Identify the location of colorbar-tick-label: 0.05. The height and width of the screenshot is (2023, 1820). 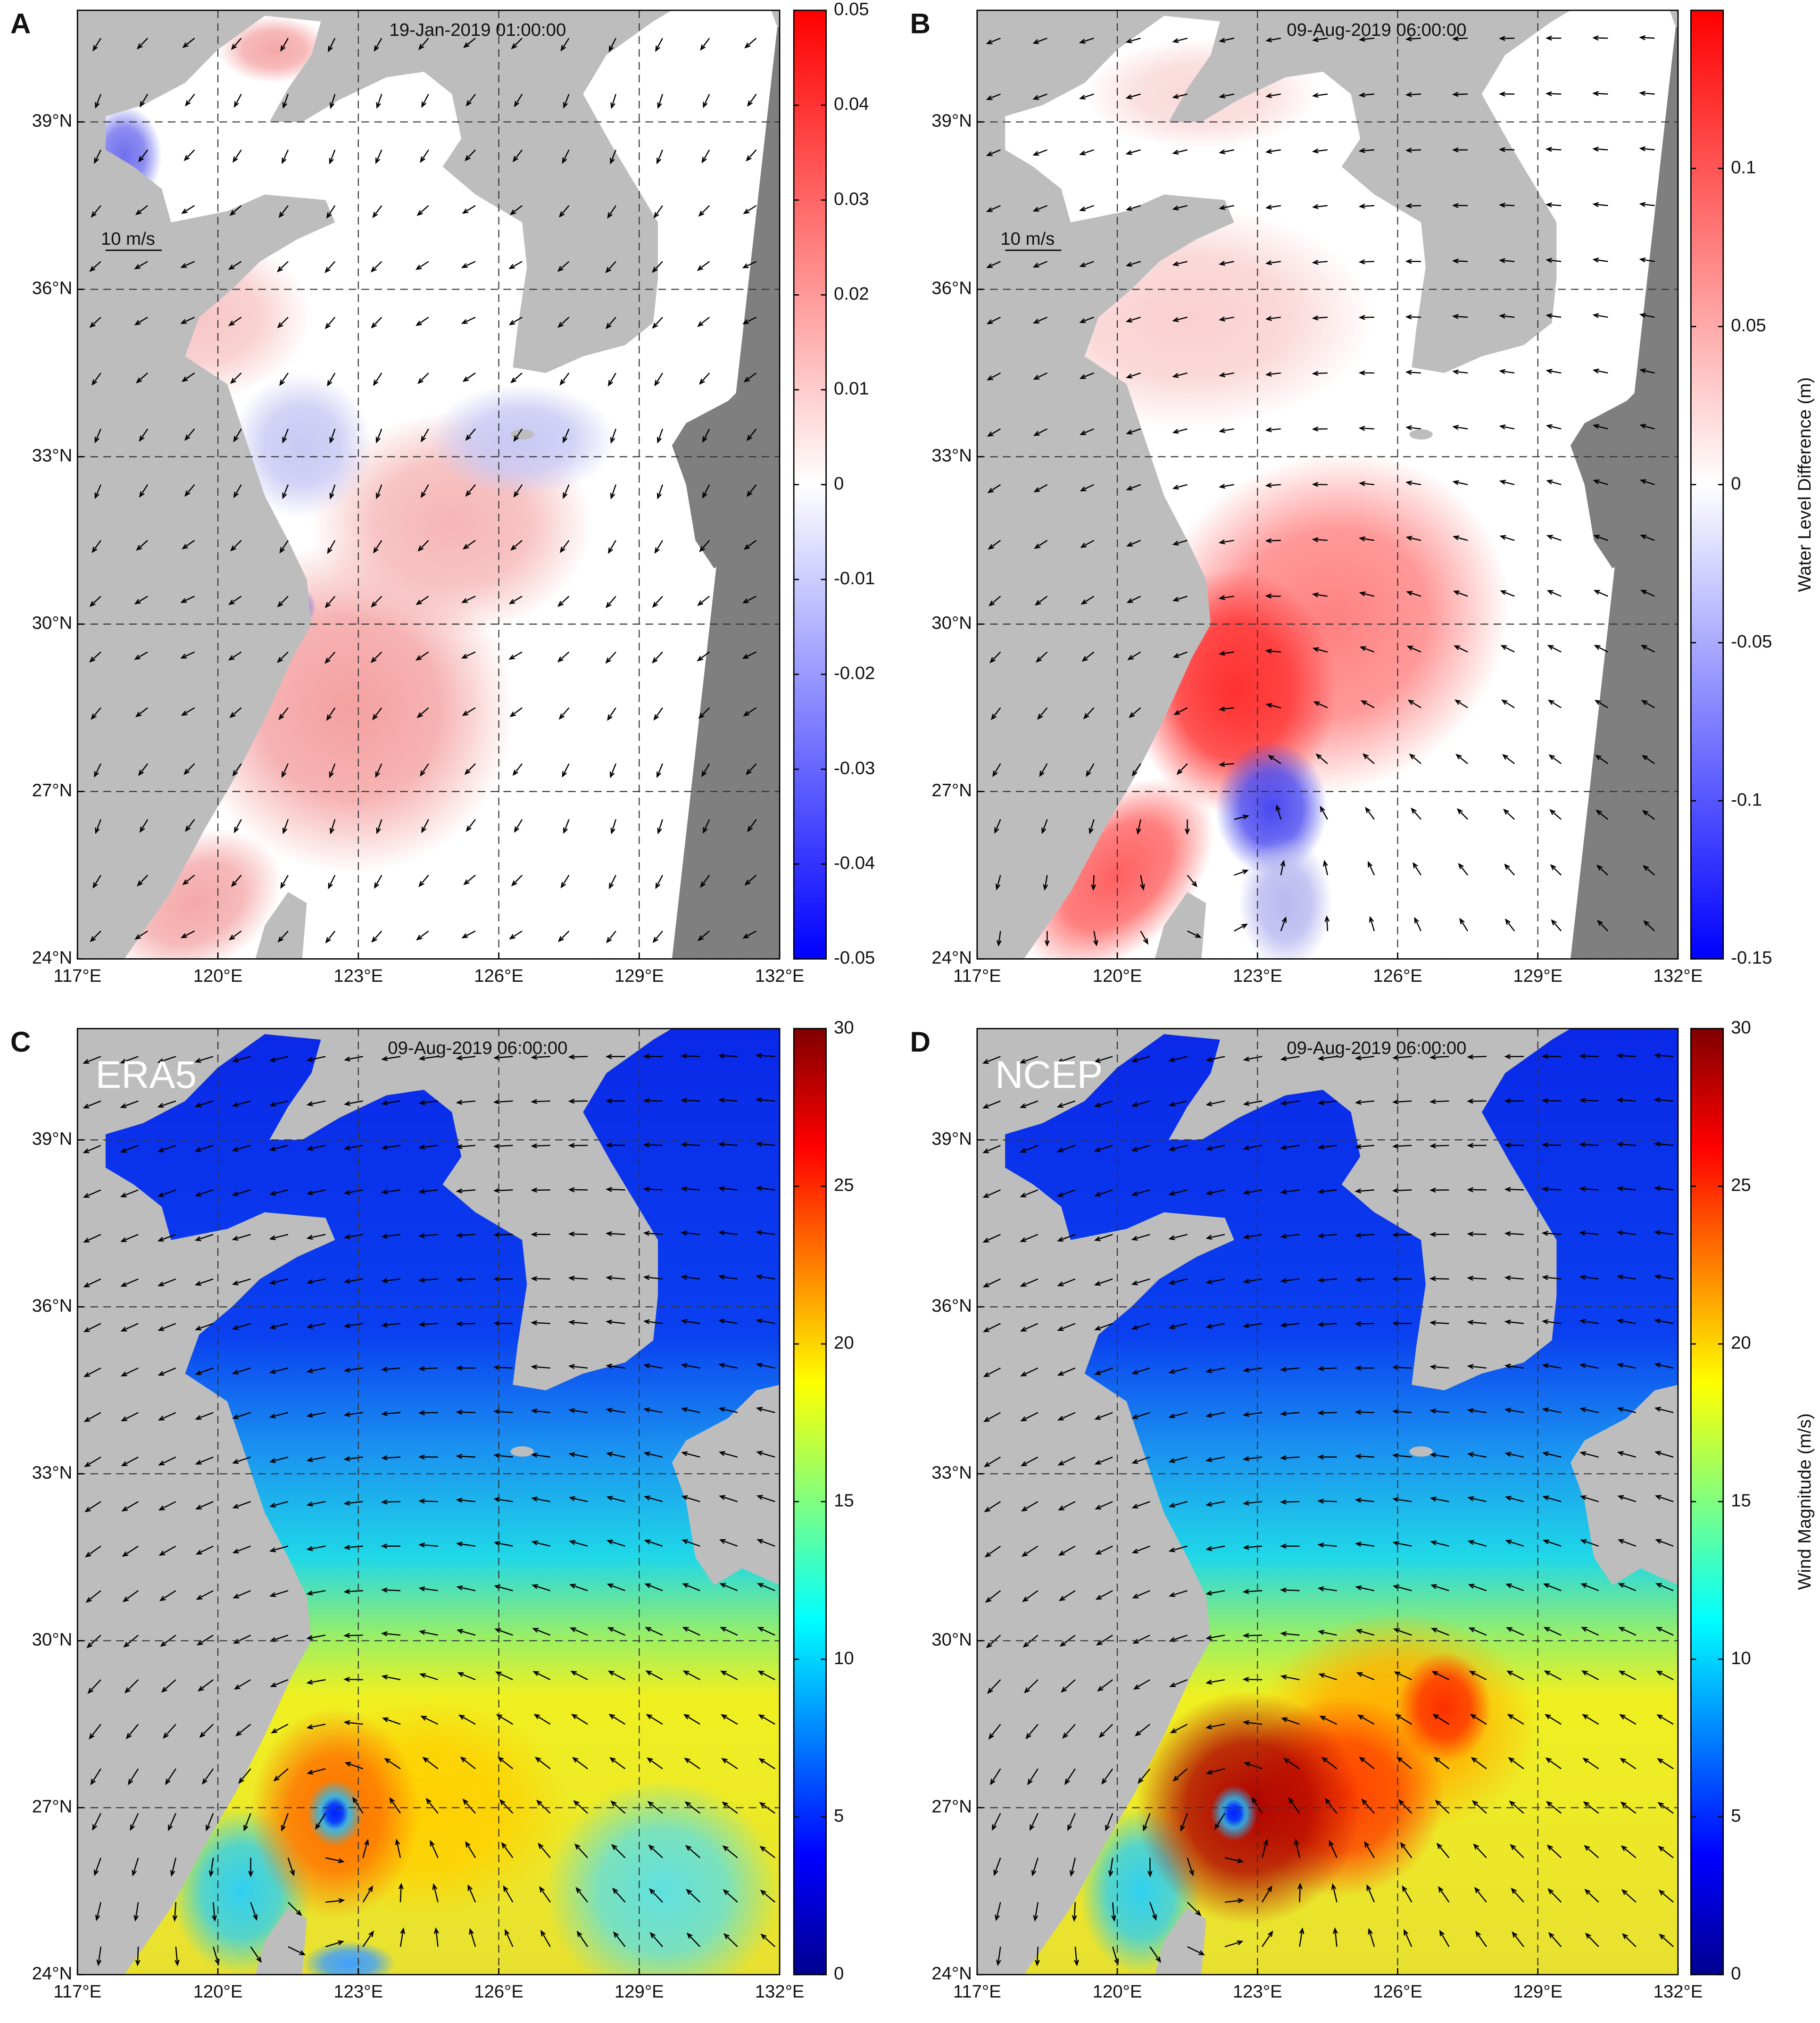
(1748, 326).